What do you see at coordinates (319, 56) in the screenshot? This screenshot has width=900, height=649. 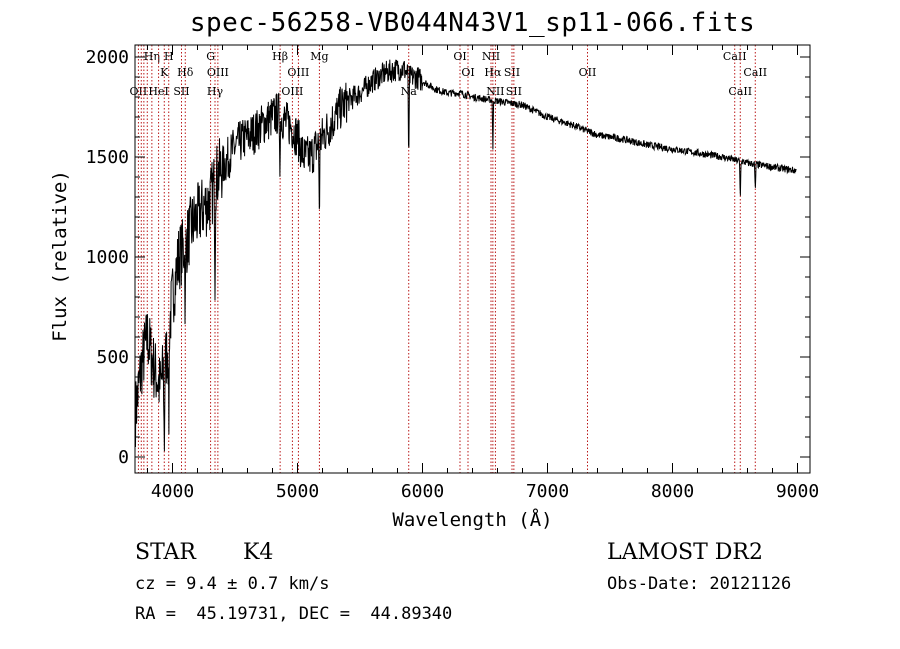 I see `line-label: Mg` at bounding box center [319, 56].